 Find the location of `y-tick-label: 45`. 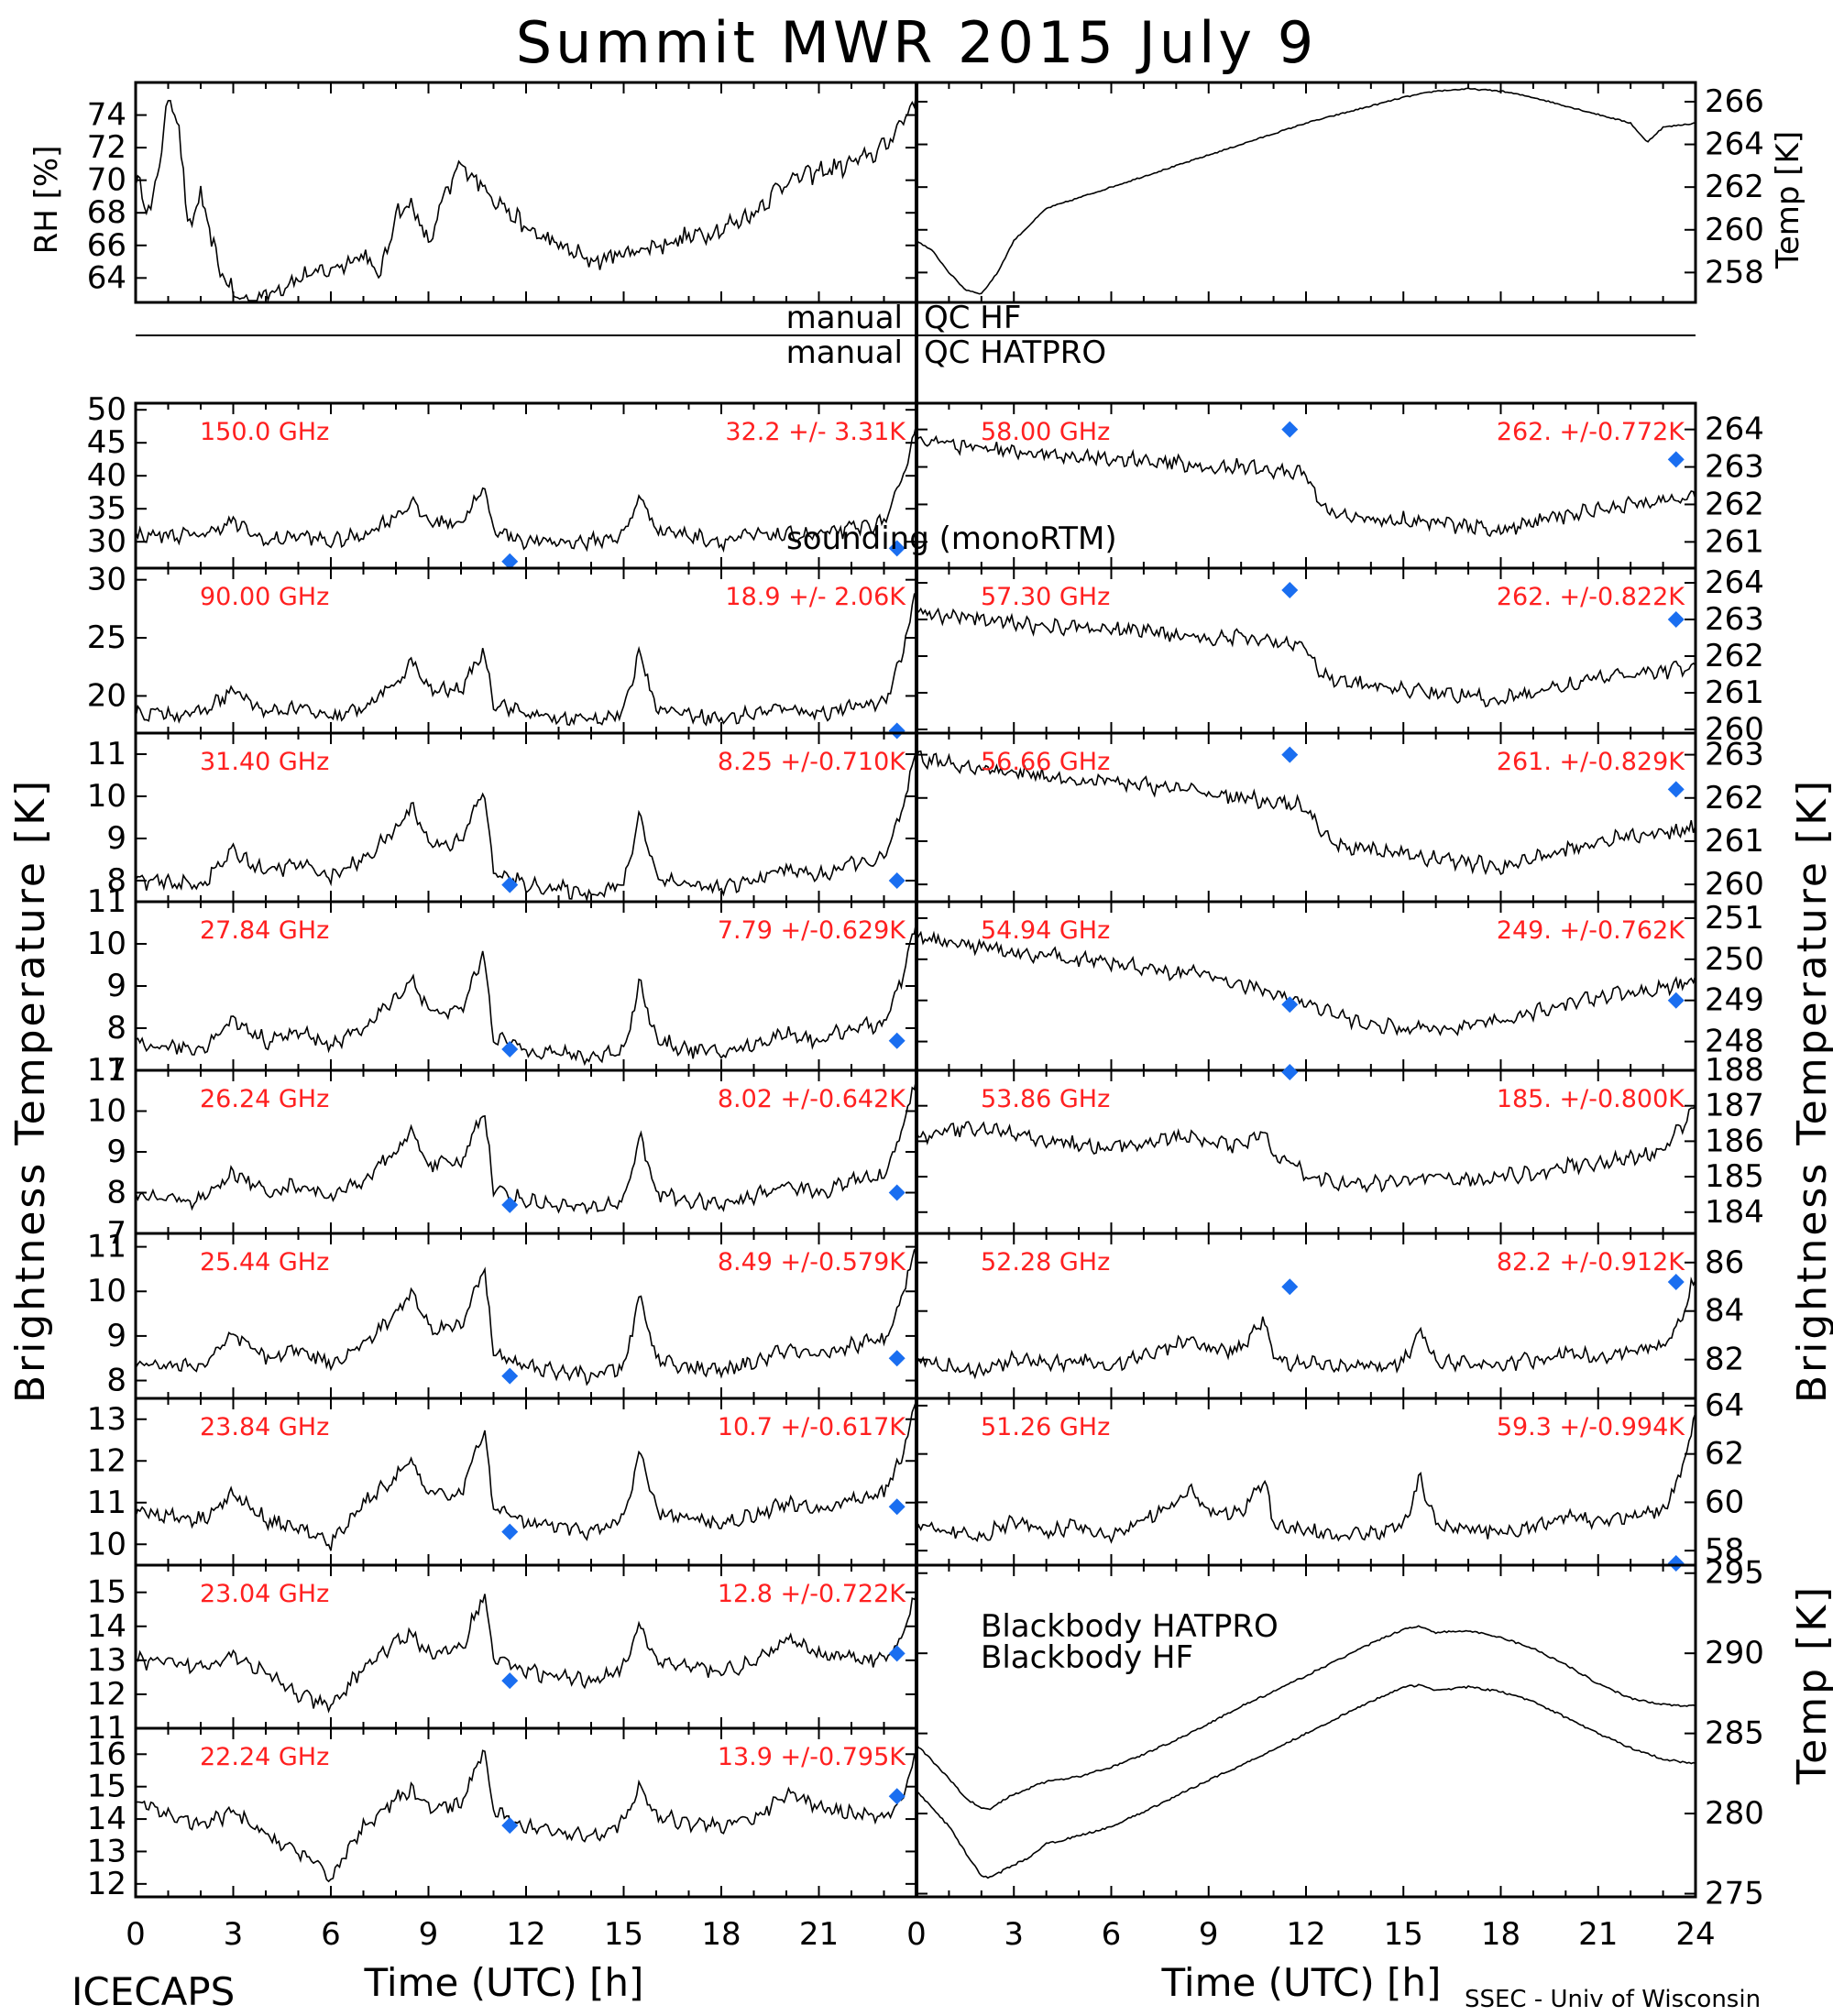

y-tick-label: 45 is located at coordinates (106, 442).